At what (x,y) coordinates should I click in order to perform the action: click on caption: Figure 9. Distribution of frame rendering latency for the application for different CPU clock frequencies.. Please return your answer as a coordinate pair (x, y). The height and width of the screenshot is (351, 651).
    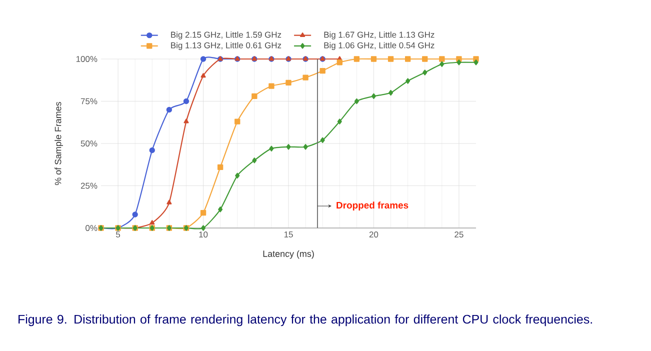
    Looking at the image, I should click on (305, 320).